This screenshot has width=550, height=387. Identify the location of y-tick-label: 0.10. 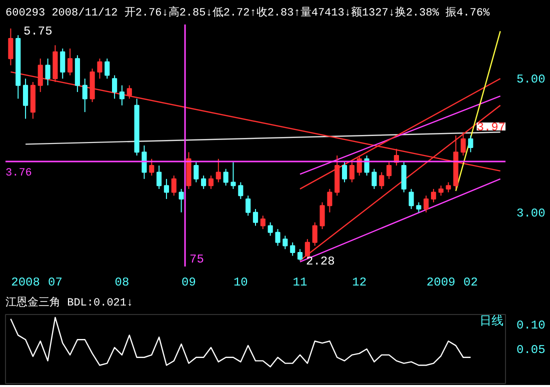
(531, 325).